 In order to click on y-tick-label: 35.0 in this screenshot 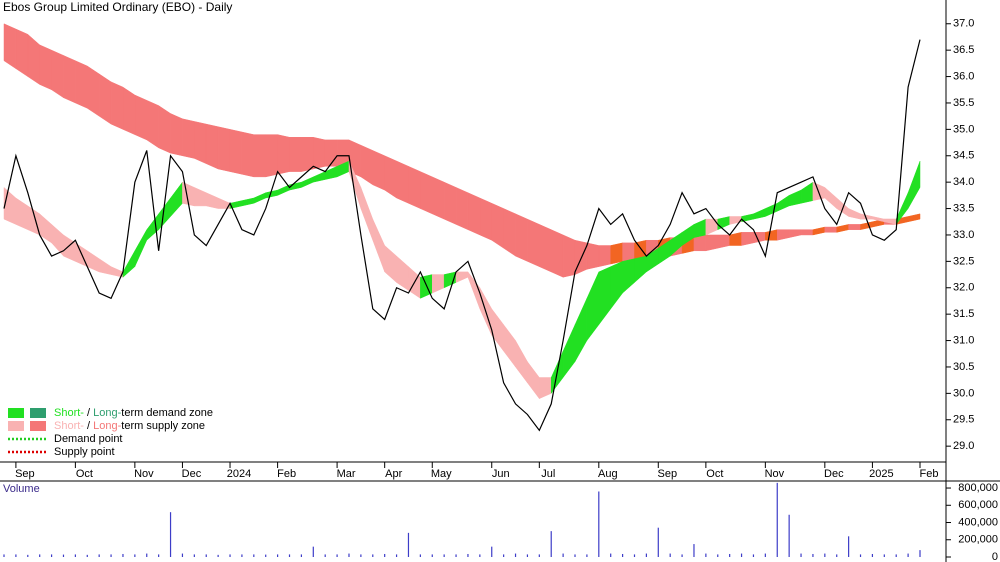, I will do `click(963, 129)`.